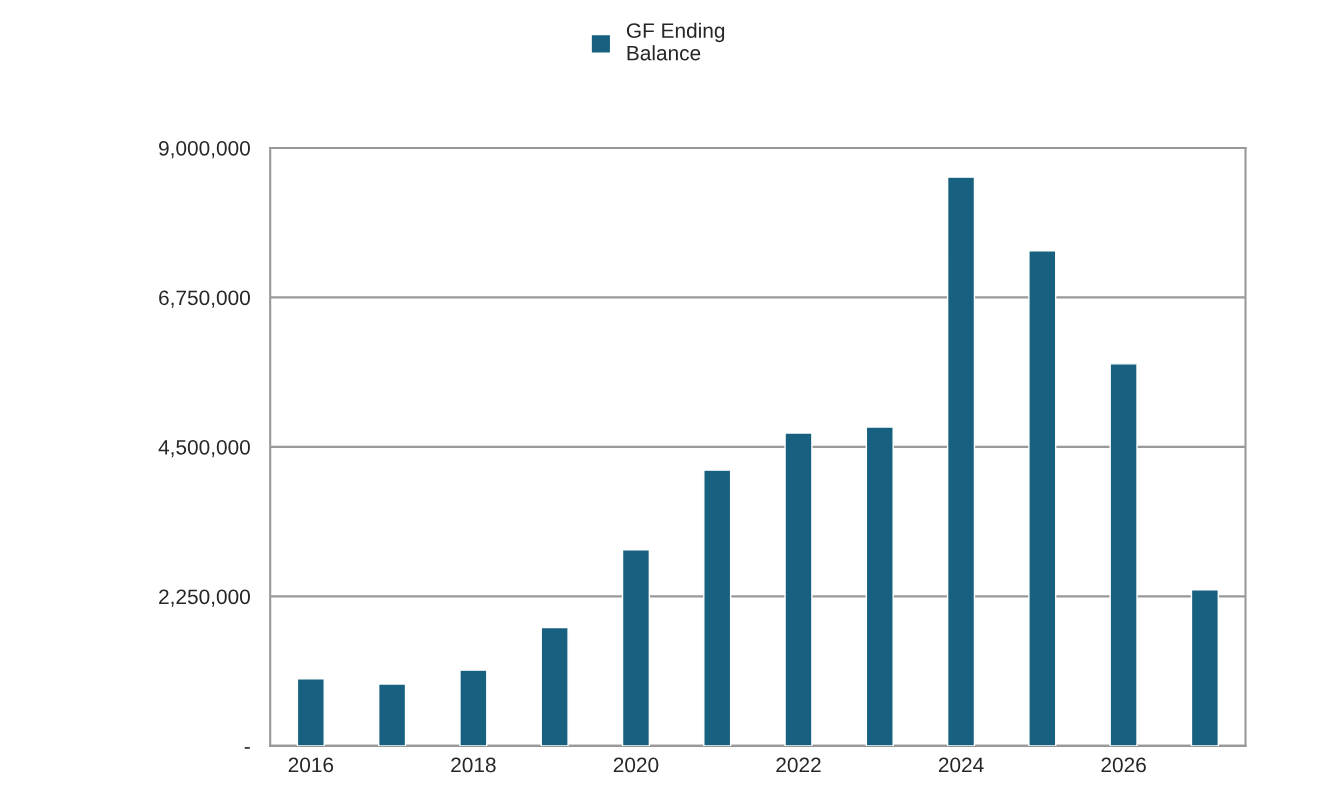 The image size is (1318, 791). I want to click on x-tick-label: 2022, so click(798, 765).